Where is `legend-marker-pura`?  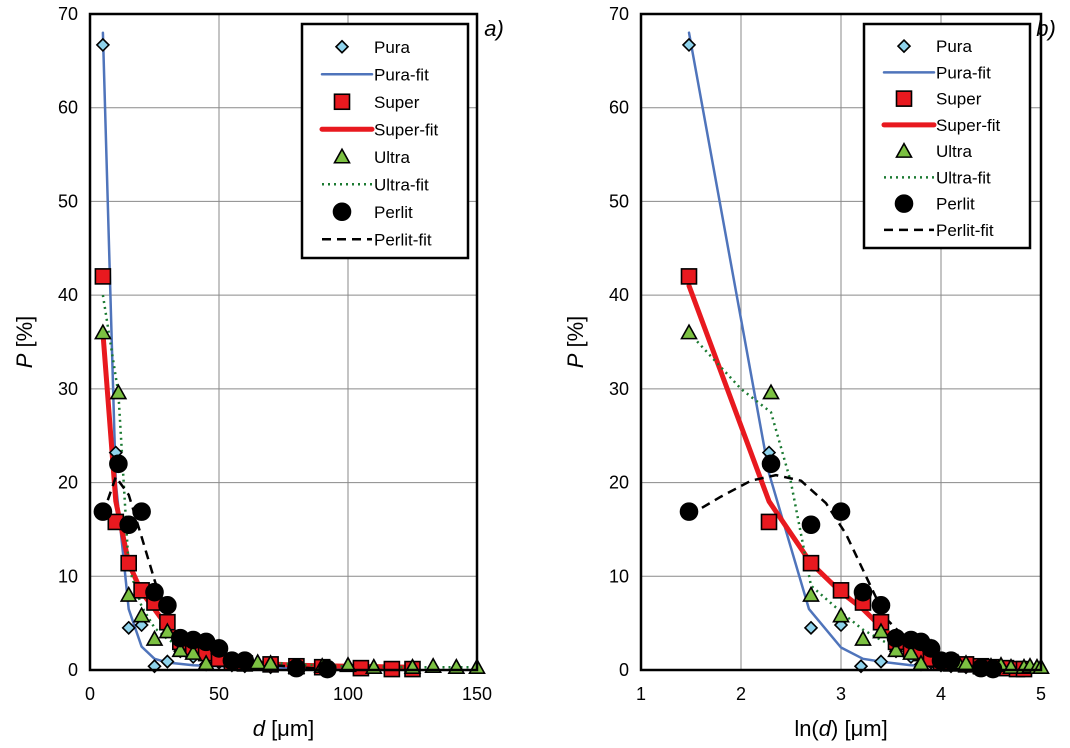
legend-marker-pura is located at coordinates (342, 46).